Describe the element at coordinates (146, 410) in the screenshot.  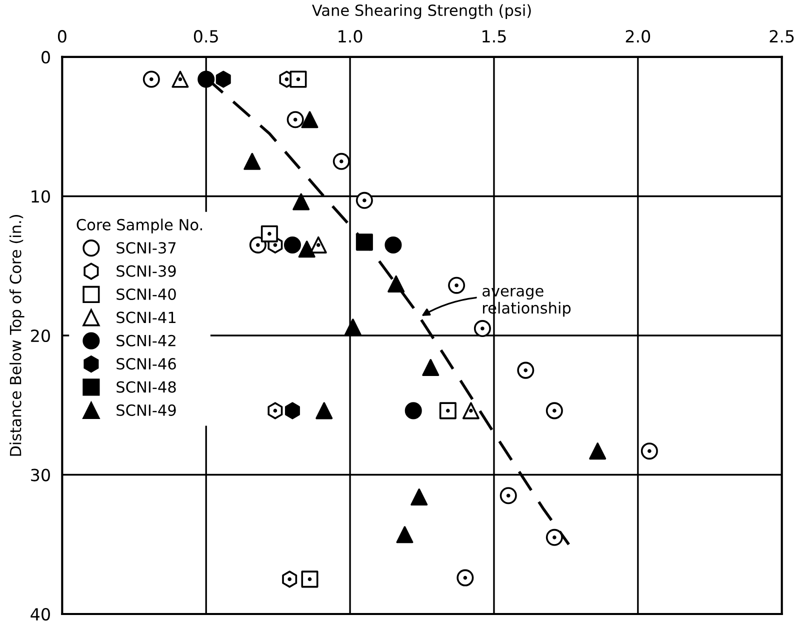
I see `legend-label: SCNI-49` at that location.